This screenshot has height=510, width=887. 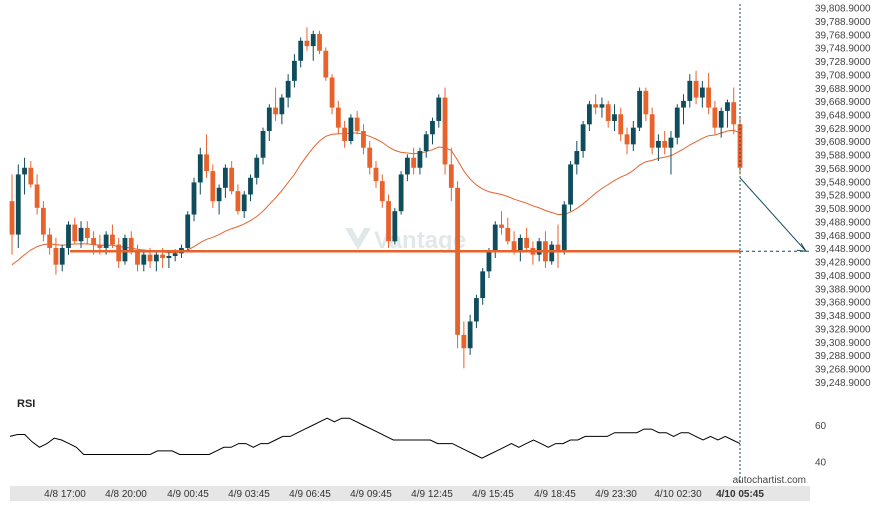 I want to click on y-tick-label: 39,288.9000, so click(x=843, y=356).